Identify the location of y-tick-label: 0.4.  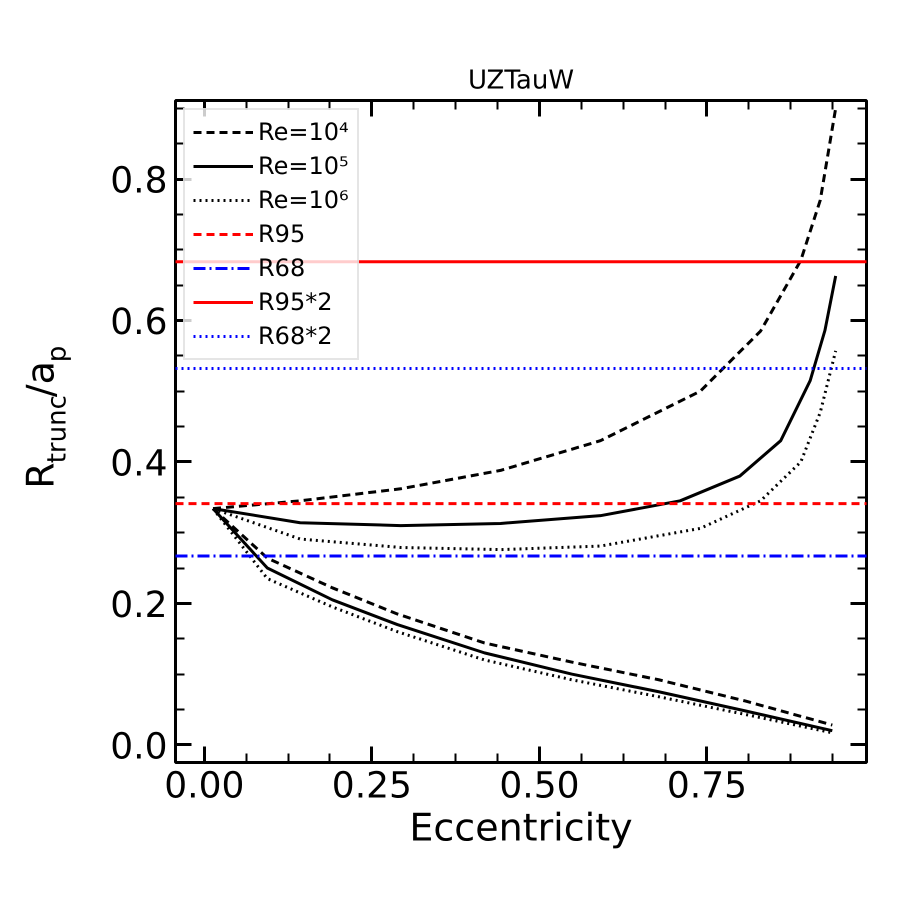
(139, 463).